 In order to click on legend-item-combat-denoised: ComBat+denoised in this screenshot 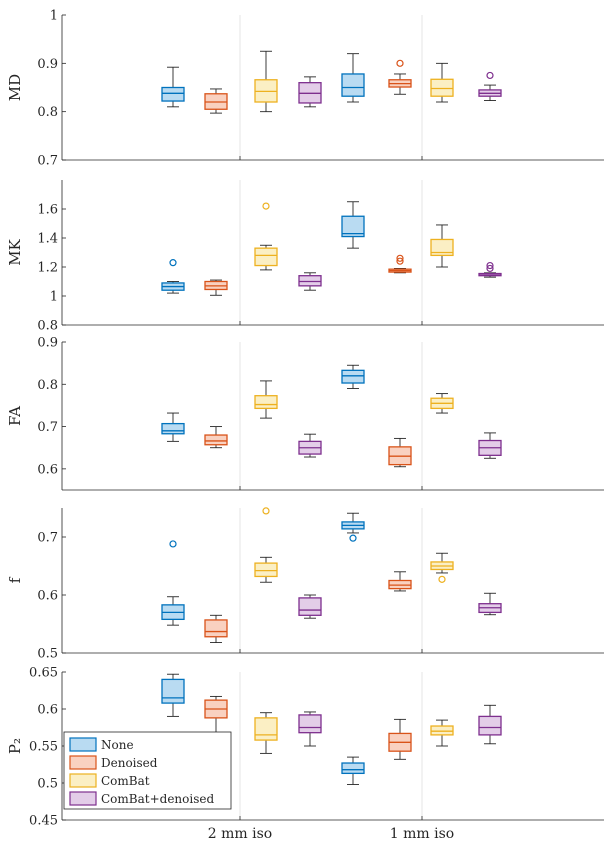, I will do `click(141, 798)`.